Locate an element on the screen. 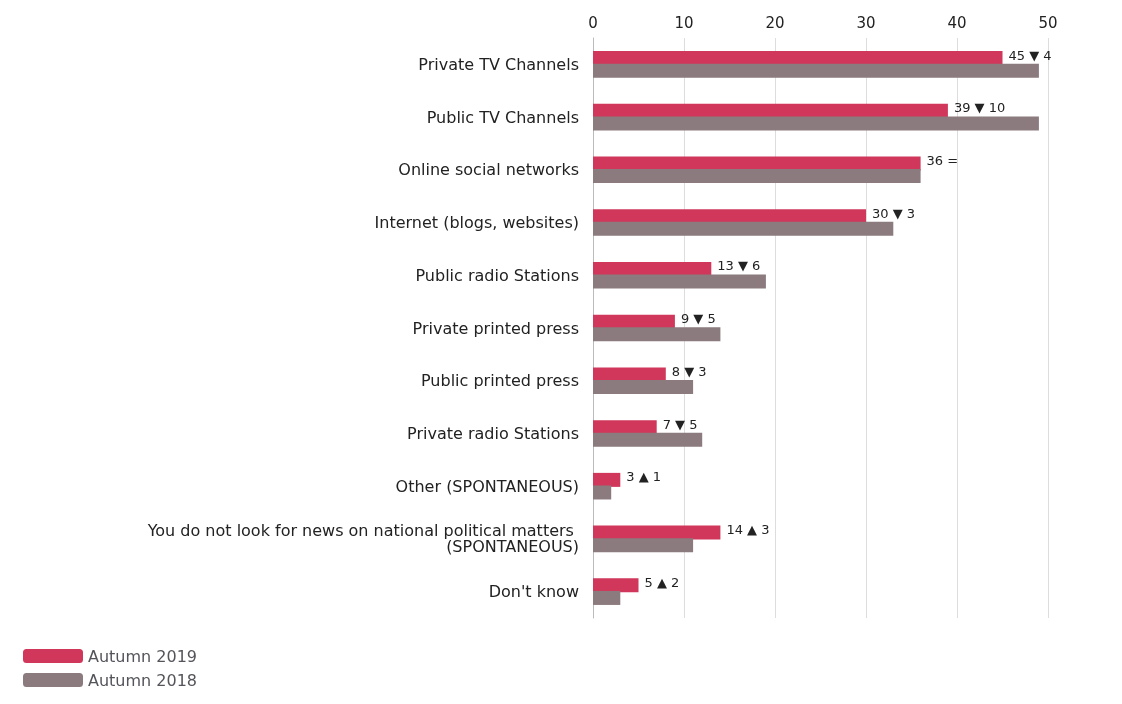 This screenshot has width=1122, height=704. data-label: 7 ▼ 5 is located at coordinates (680, 424).